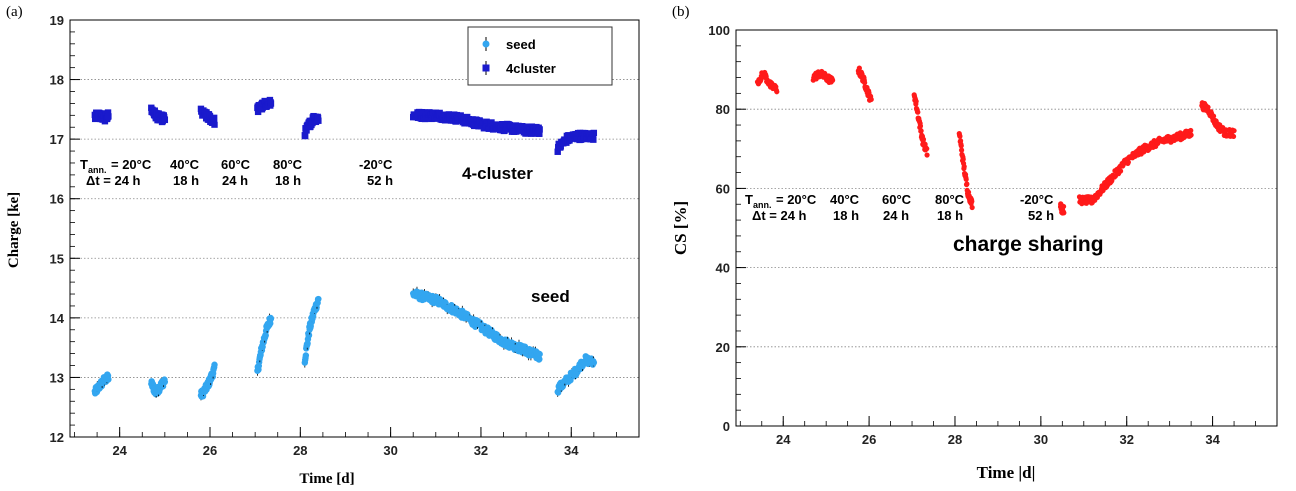  I want to click on panel-b-xlabel: Time |d|, so click(1006, 472).